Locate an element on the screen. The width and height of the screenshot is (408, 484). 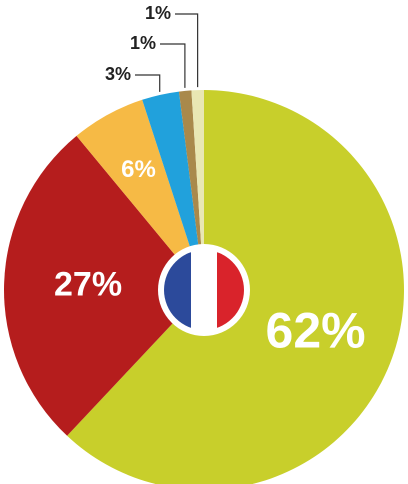
flag-badge is located at coordinates (204, 290).